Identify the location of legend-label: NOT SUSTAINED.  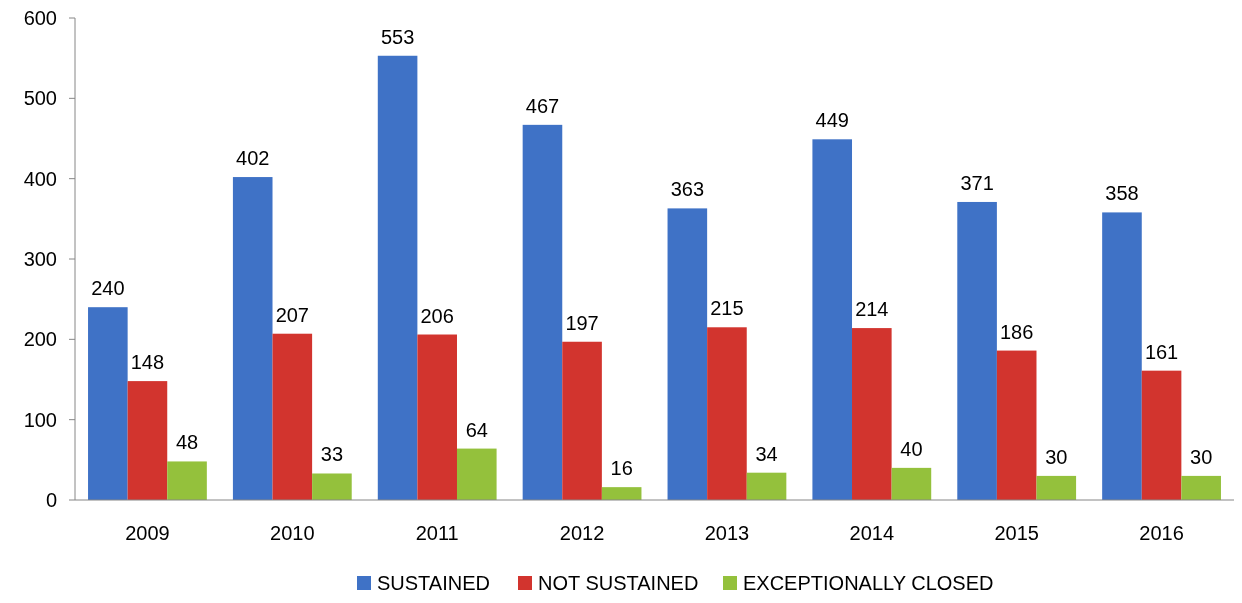
(618, 583).